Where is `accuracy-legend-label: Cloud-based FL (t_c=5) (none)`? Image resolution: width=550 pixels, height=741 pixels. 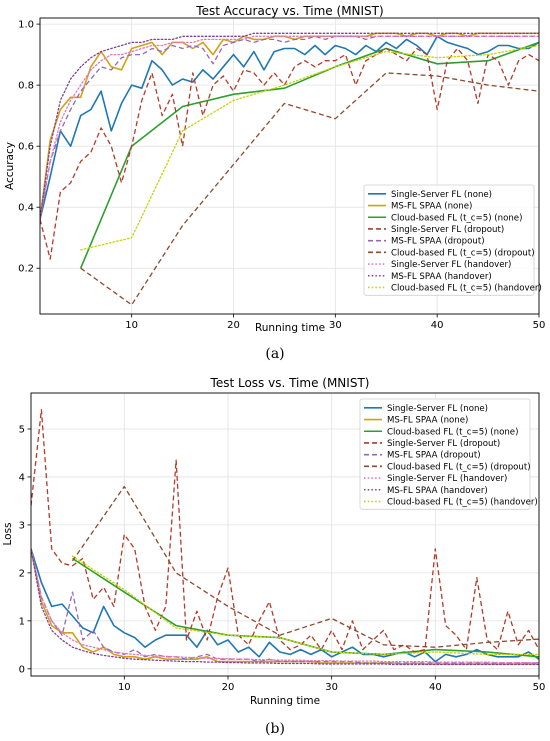
accuracy-legend-label: Cloud-based FL (t_c=5) (none) is located at coordinates (456, 218).